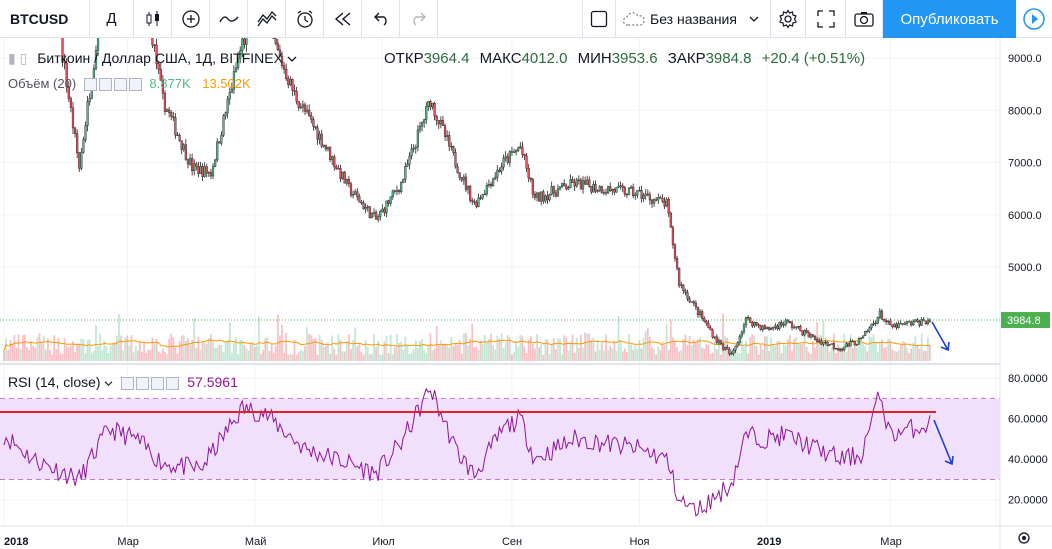 This screenshot has width=1052, height=549. What do you see at coordinates (229, 19) in the screenshot?
I see `indicators-button` at bounding box center [229, 19].